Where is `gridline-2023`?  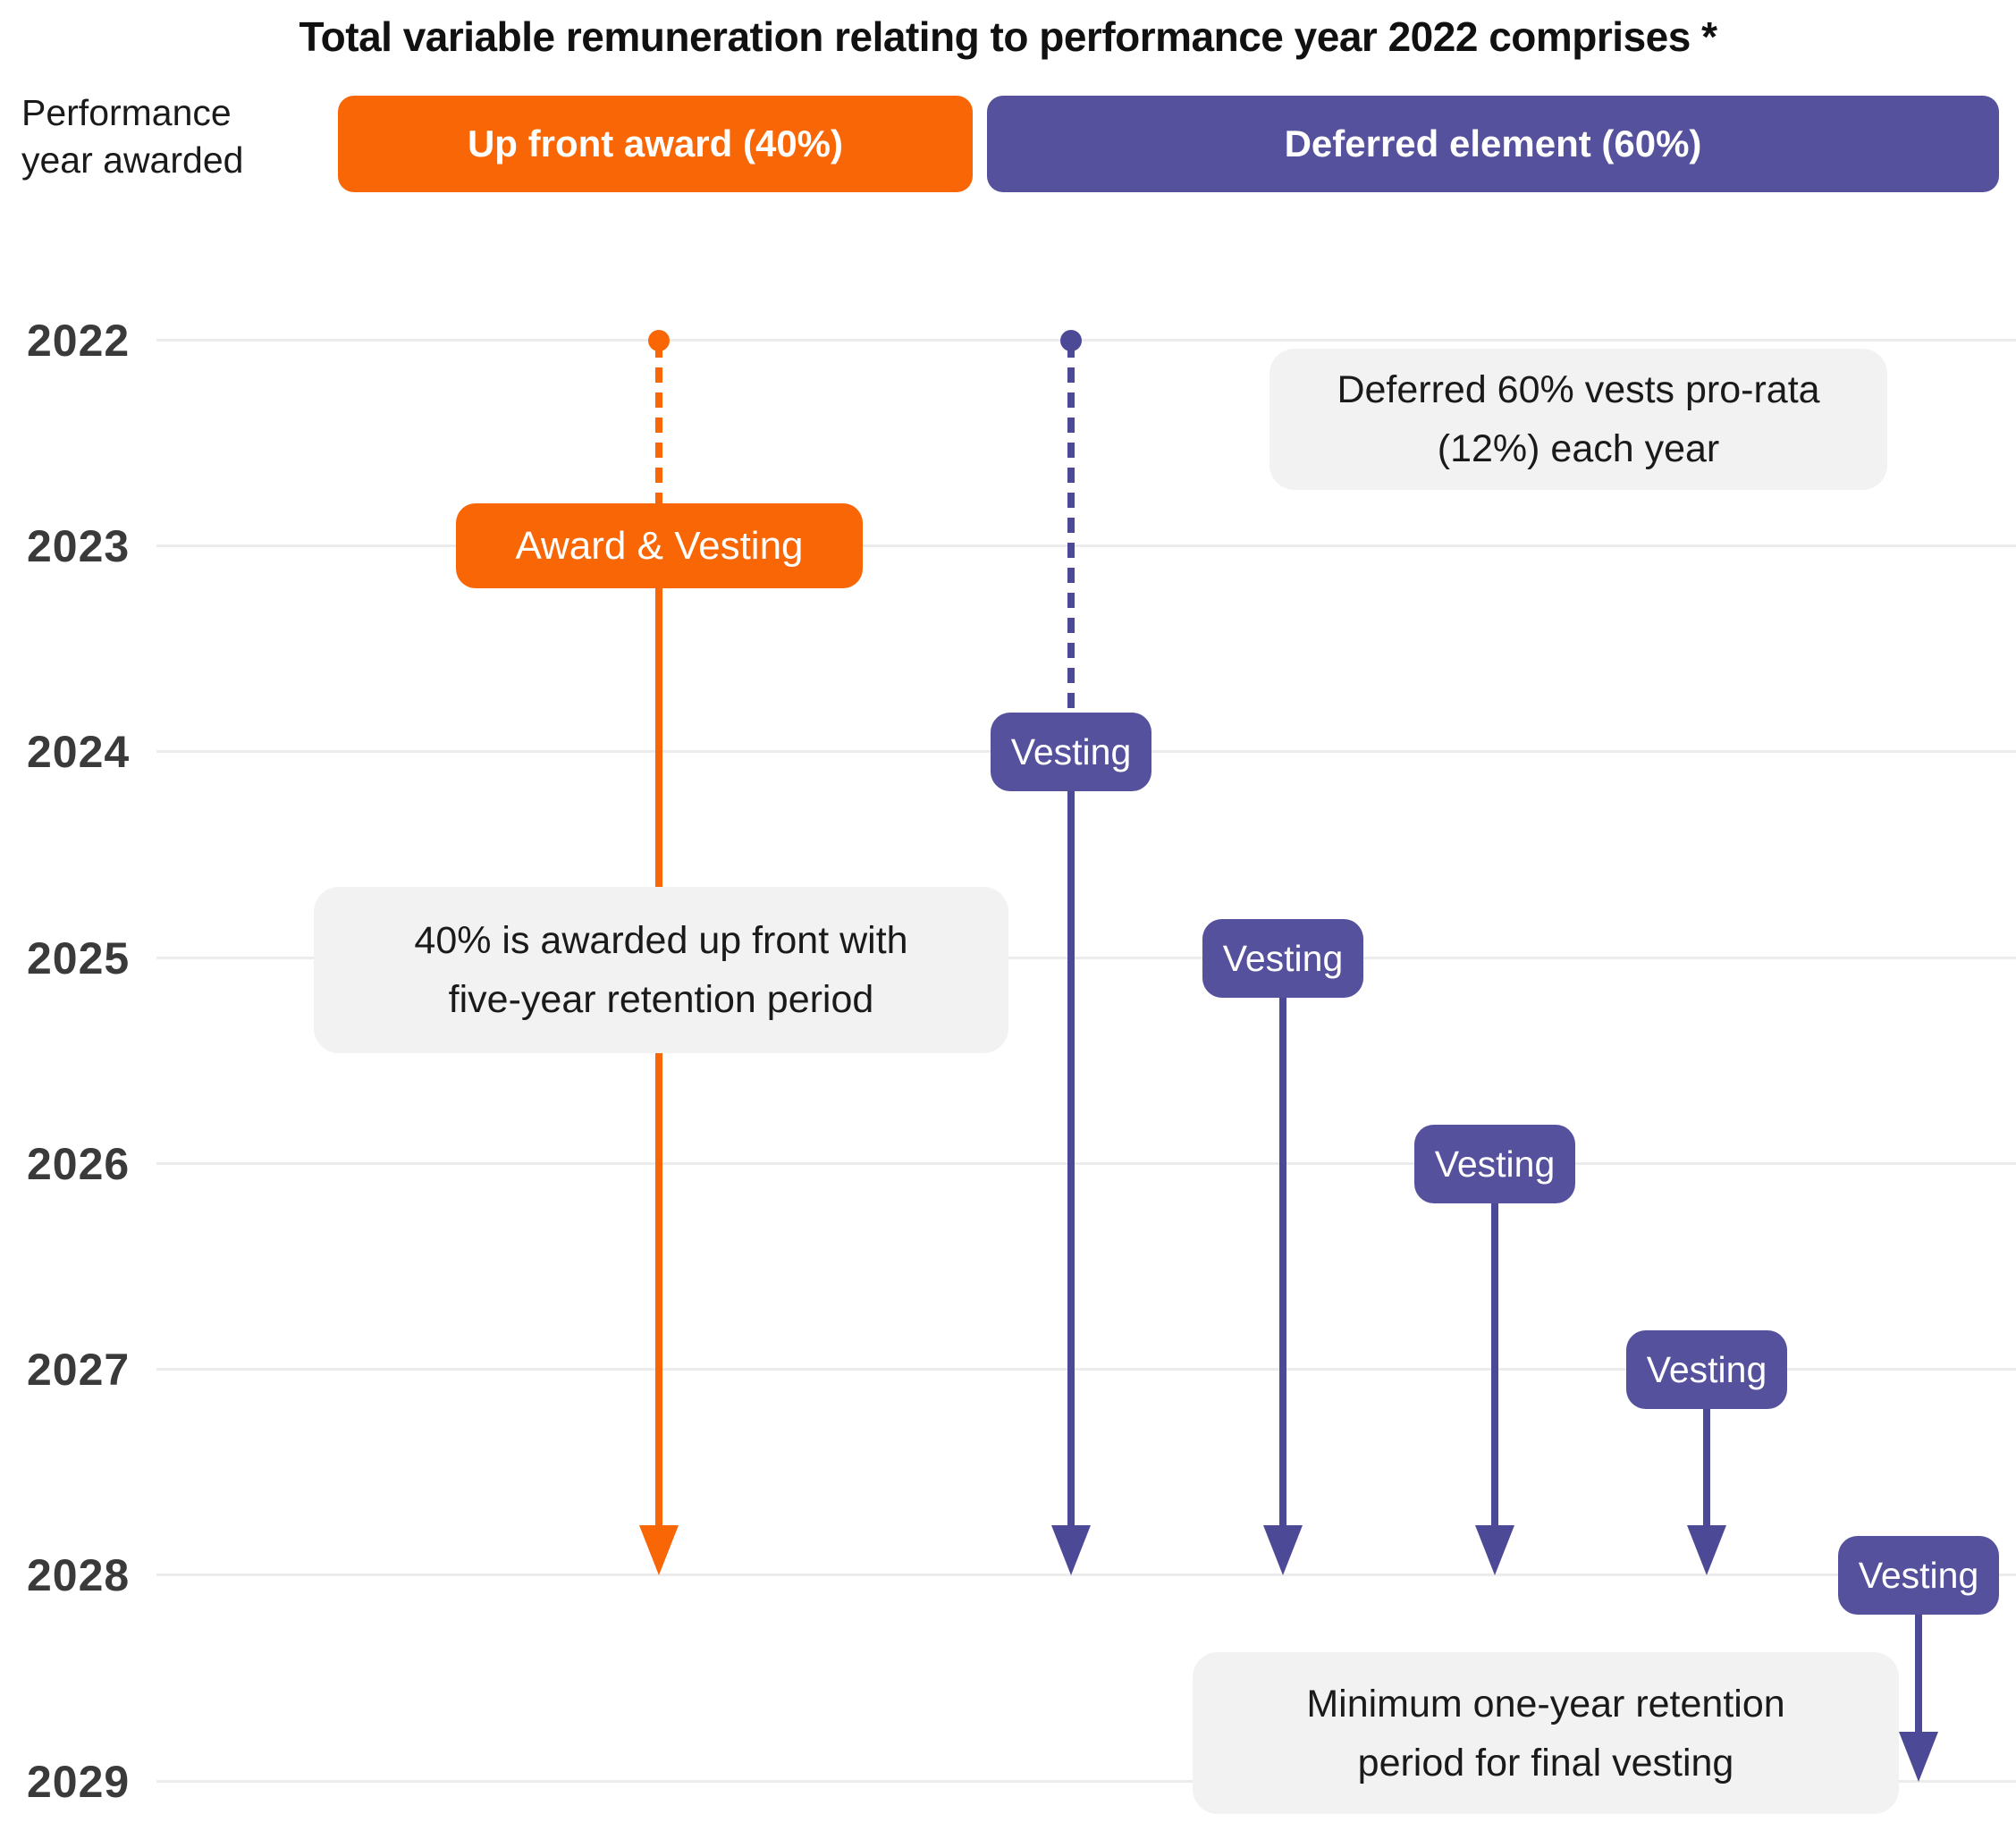 gridline-2023 is located at coordinates (1086, 545).